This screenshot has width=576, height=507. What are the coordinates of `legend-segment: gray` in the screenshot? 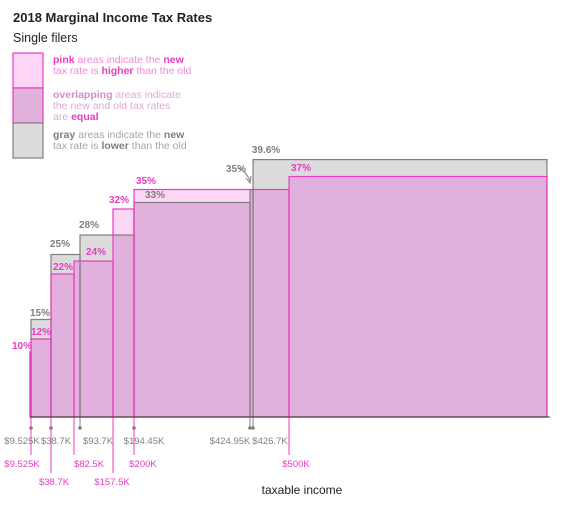 It's located at (64, 135).